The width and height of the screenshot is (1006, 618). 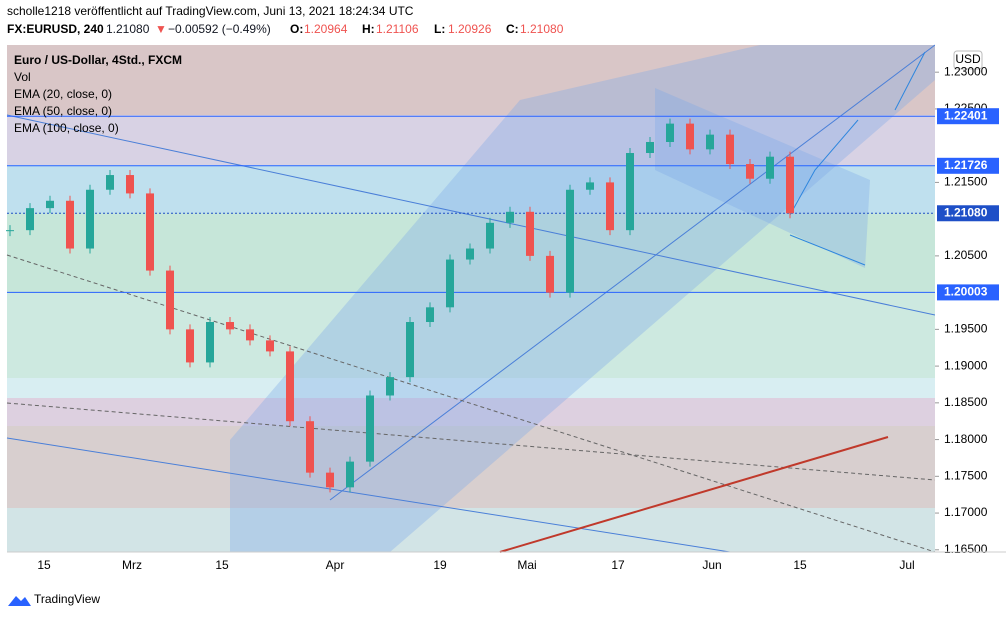 What do you see at coordinates (22, 77) in the screenshot?
I see `legend-item: Vol` at bounding box center [22, 77].